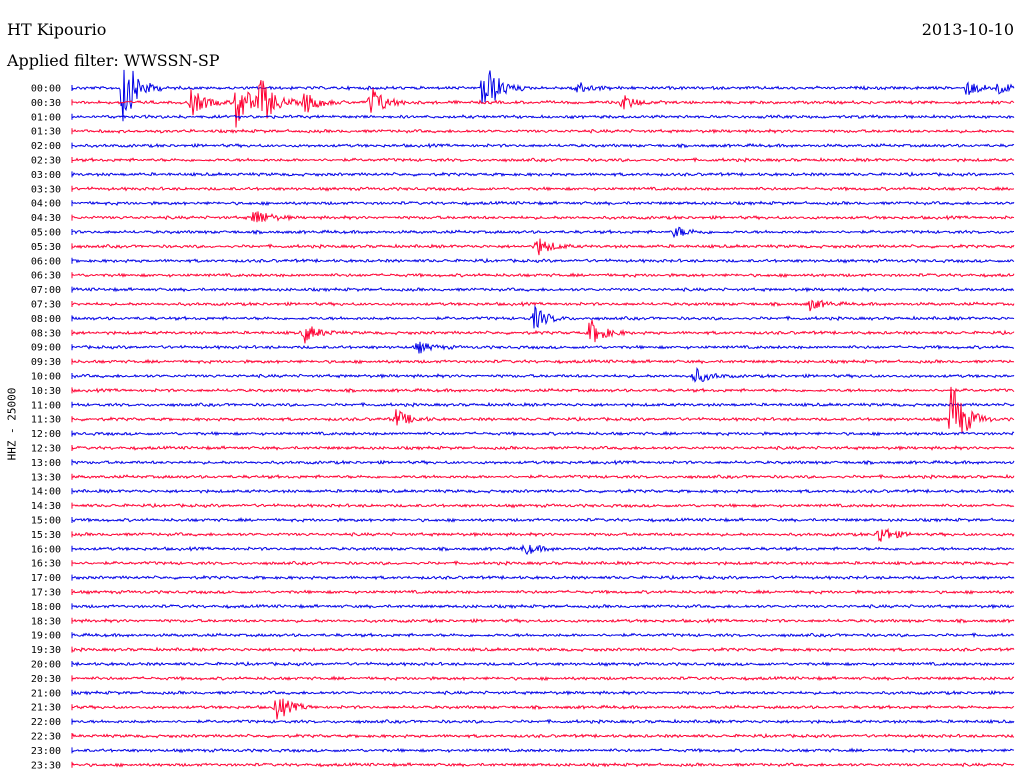 This screenshot has height=780, width=1024. Describe the element at coordinates (46, 362) in the screenshot. I see `tick-label: 09:30` at that location.